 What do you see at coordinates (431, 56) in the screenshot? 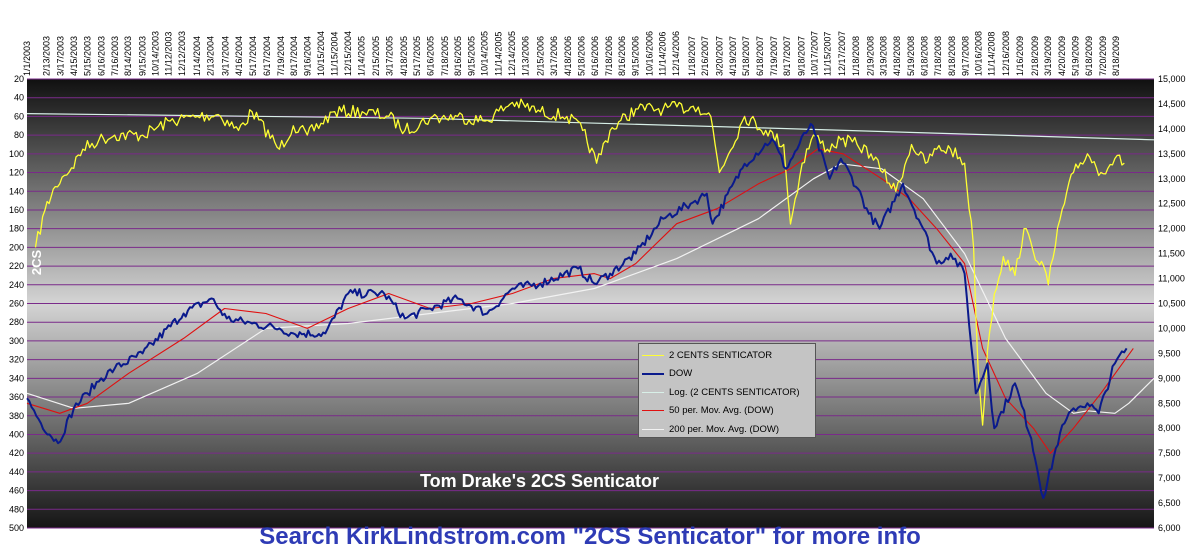
I see `x-tick-label: 6/16/2005` at bounding box center [431, 56].